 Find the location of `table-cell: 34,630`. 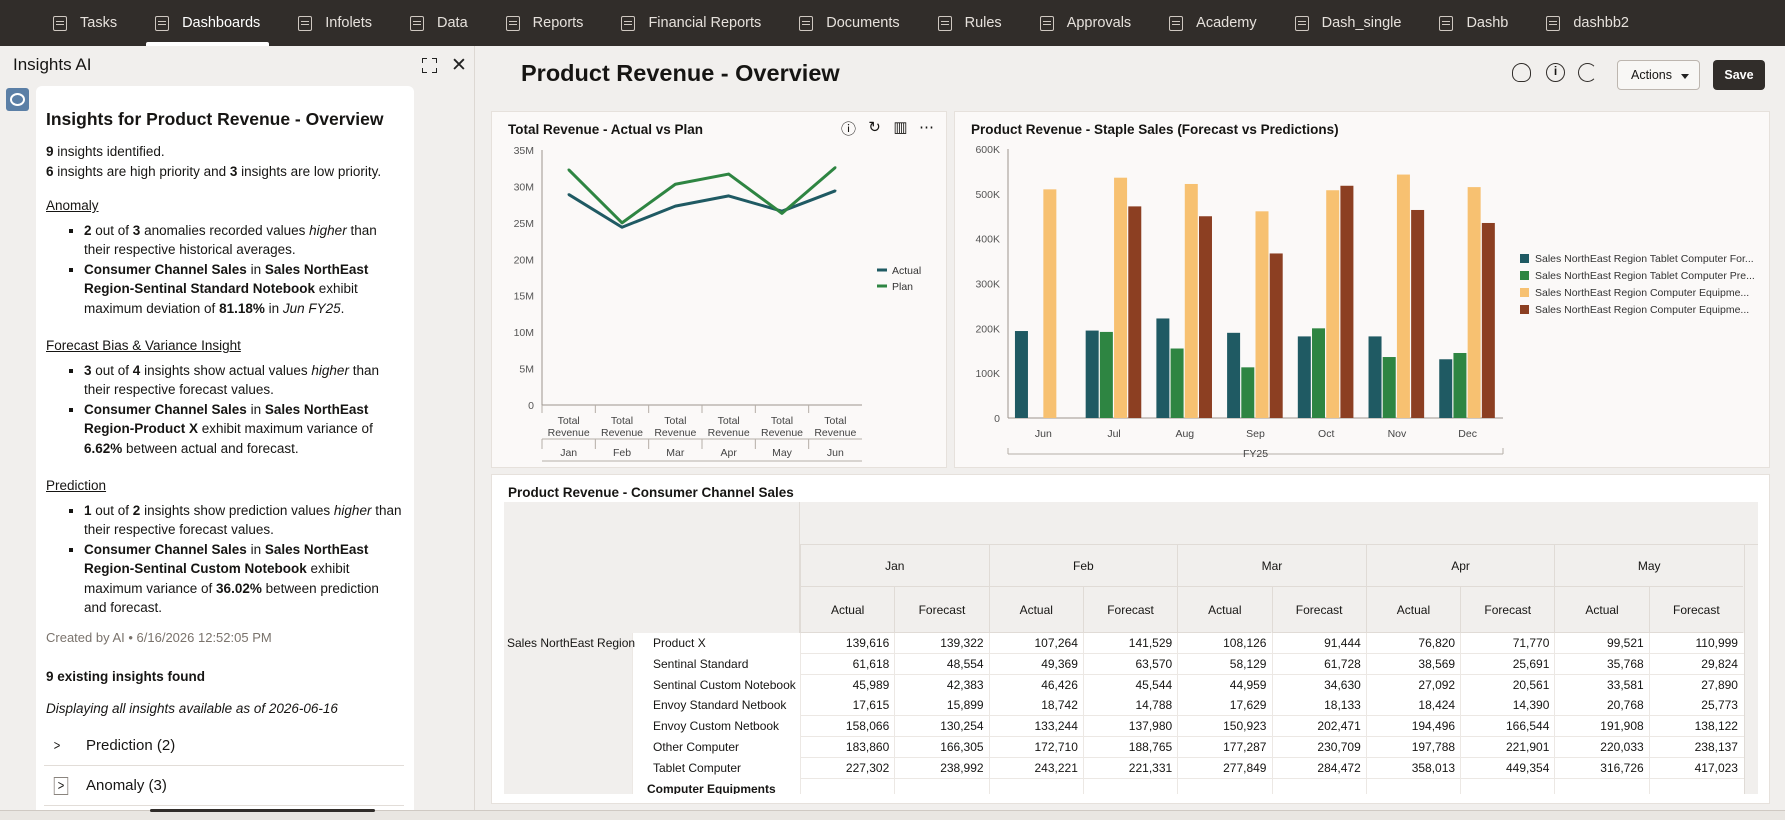

table-cell: 34,630 is located at coordinates (1318, 685).